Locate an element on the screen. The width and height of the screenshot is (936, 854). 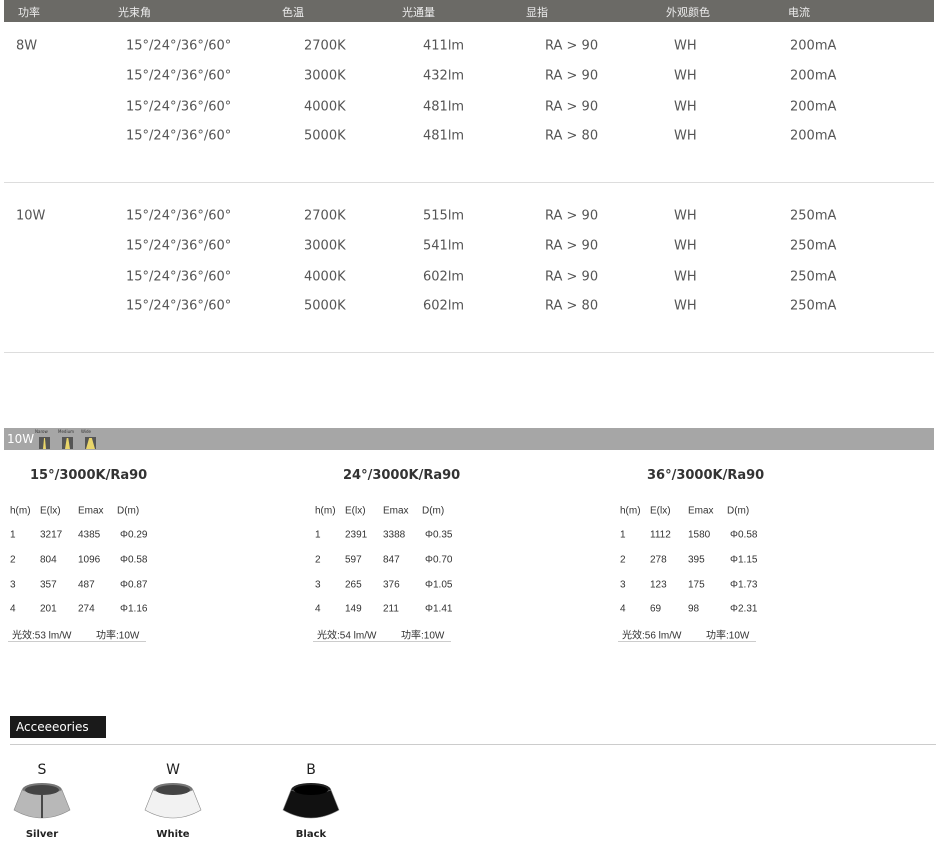
table-cell: Φ1.41 is located at coordinates (439, 609).